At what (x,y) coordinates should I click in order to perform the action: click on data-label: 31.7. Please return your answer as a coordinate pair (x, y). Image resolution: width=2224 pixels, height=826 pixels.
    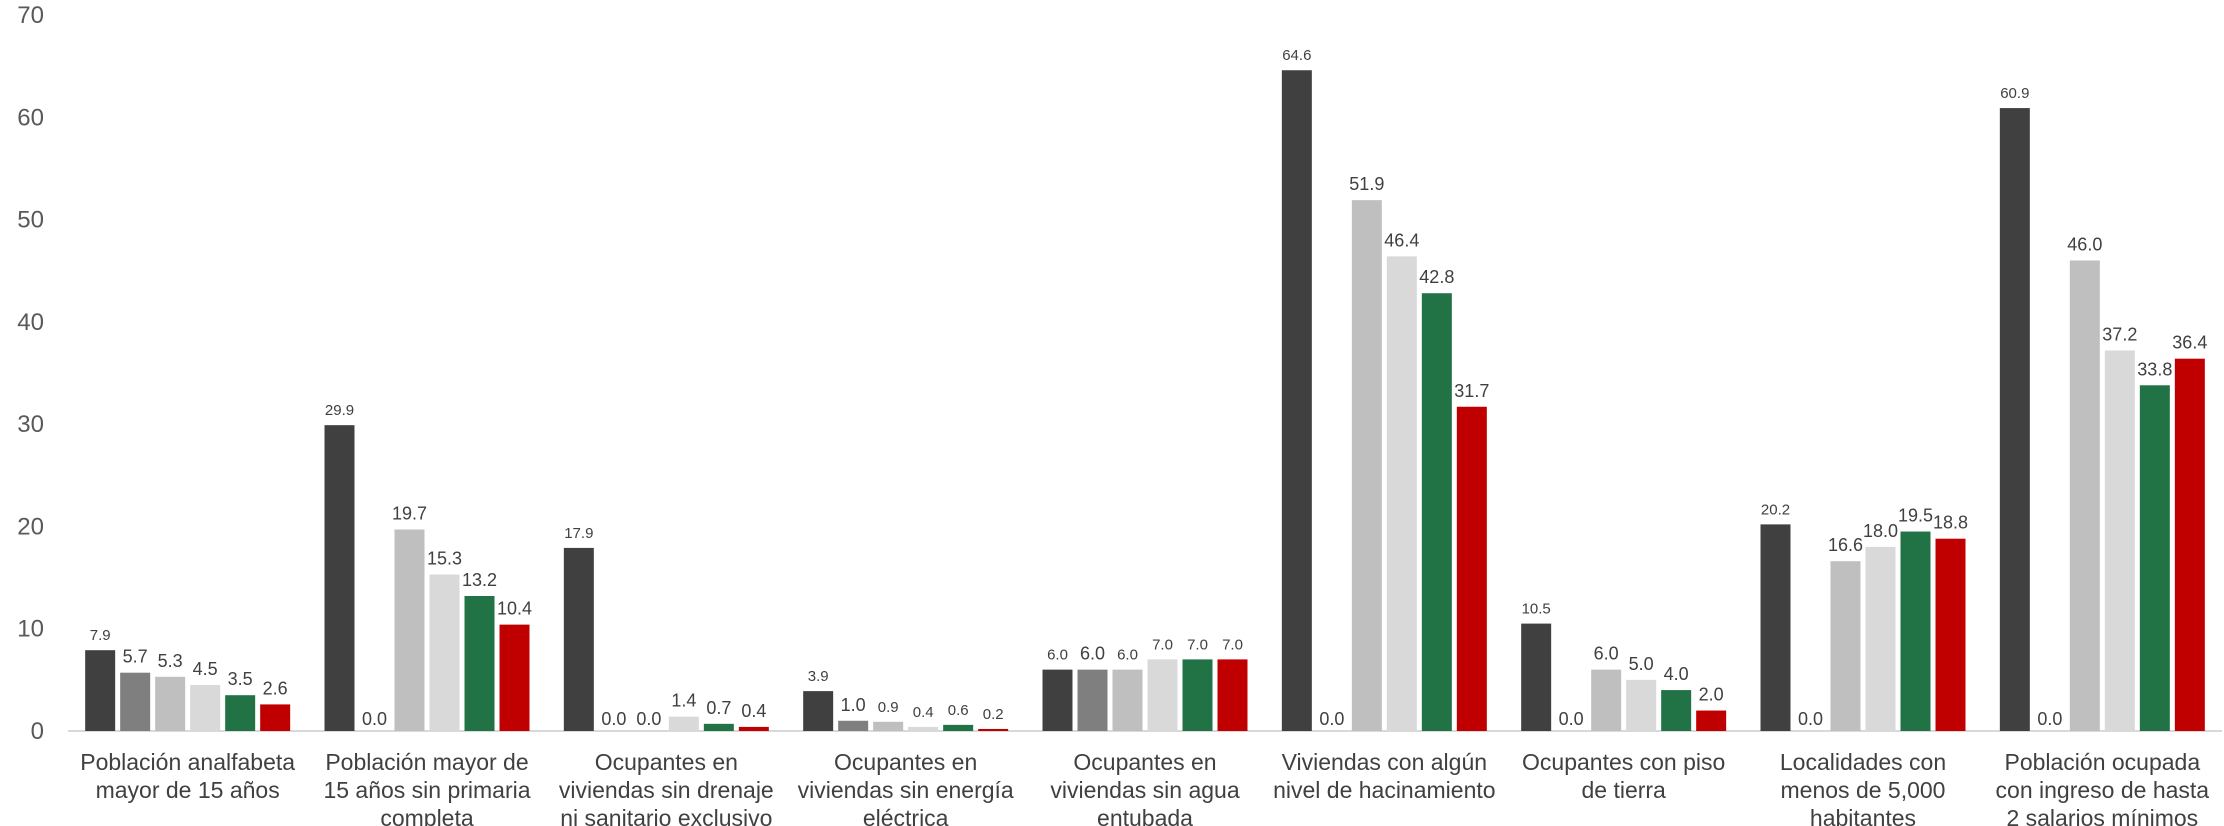
    Looking at the image, I should click on (1471, 391).